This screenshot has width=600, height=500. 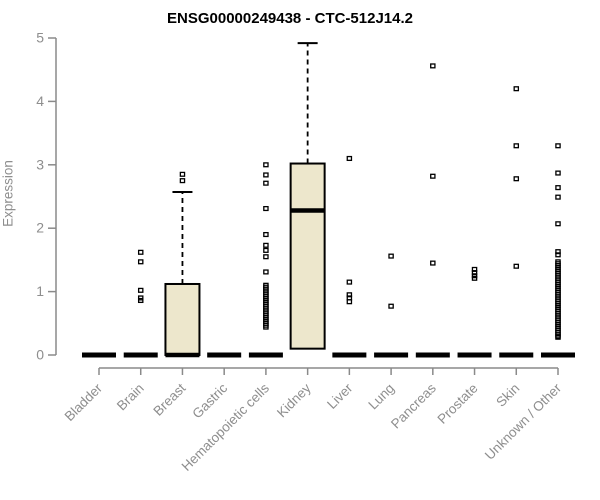 I want to click on zero-bar-liver, so click(x=349, y=355).